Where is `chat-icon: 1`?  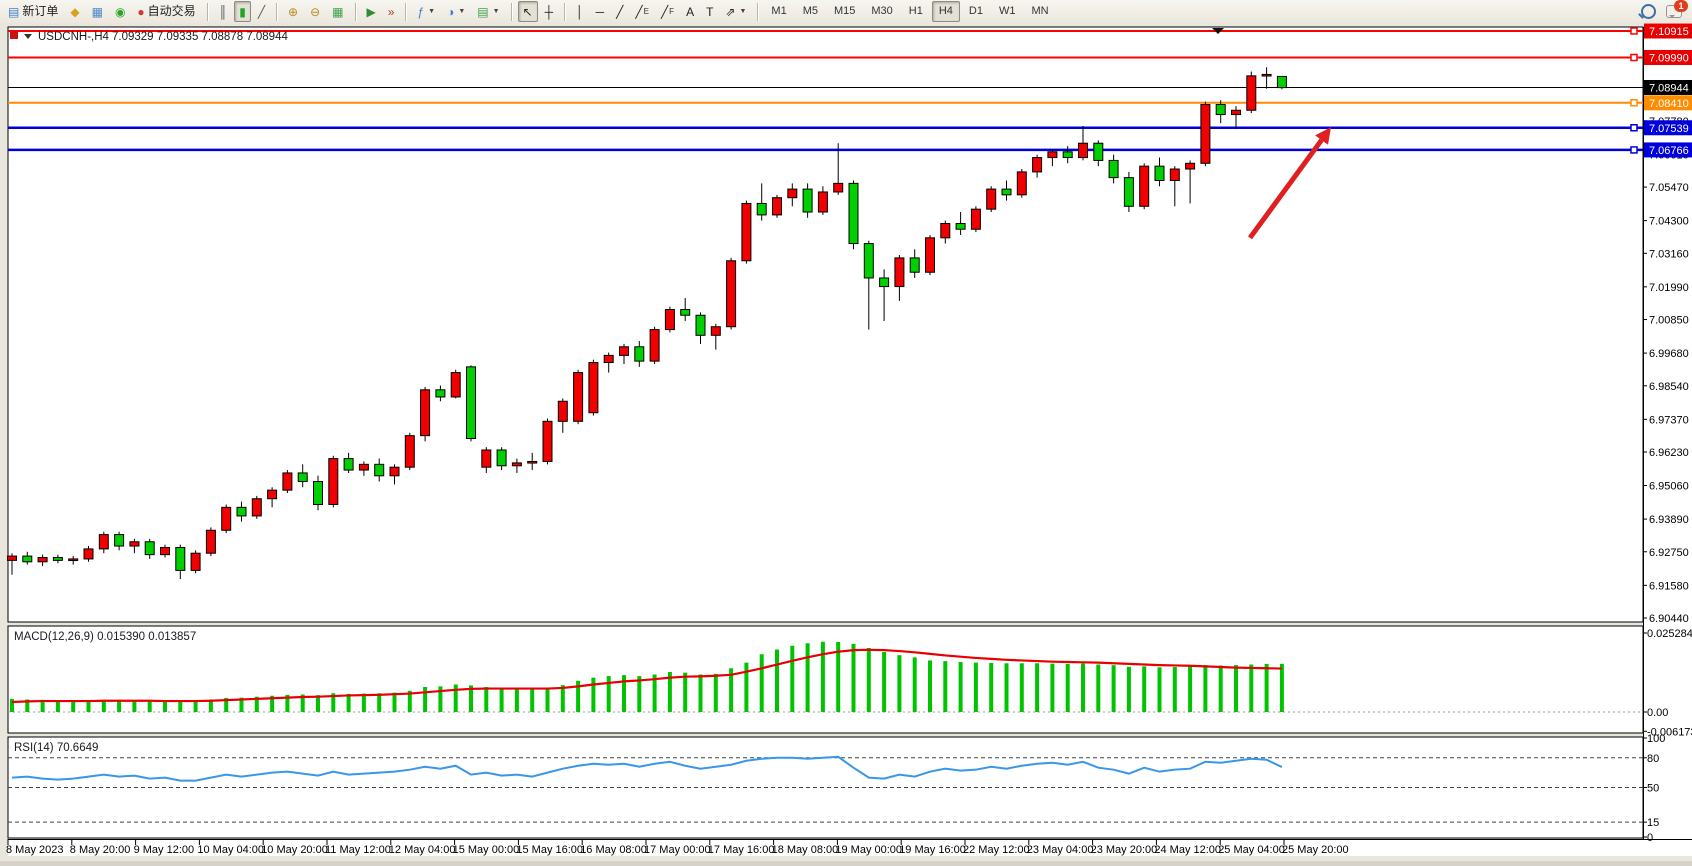 chat-icon: 1 is located at coordinates (1677, 9).